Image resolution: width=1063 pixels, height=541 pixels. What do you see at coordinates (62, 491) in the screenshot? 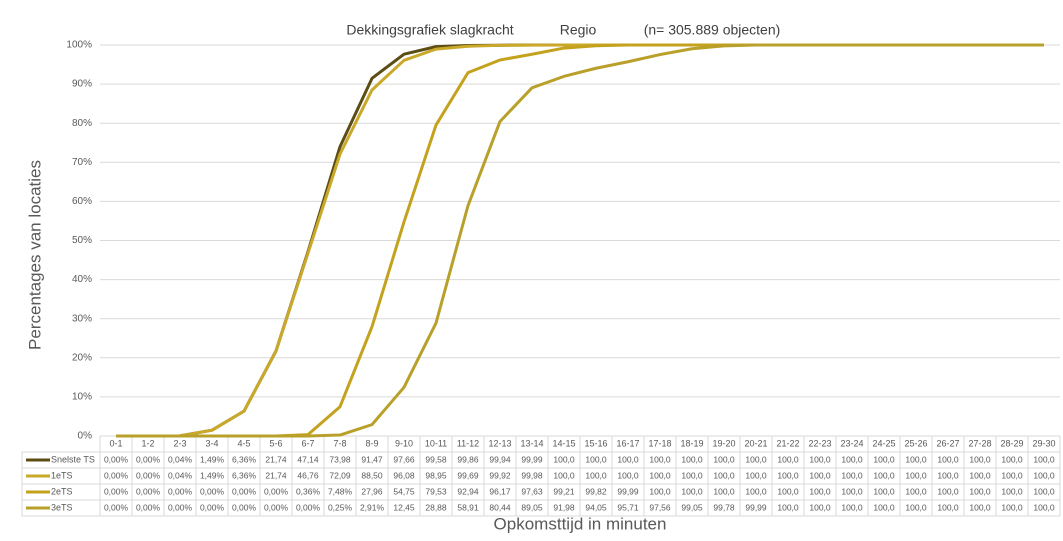
I see `legend-label: 2eTS` at bounding box center [62, 491].